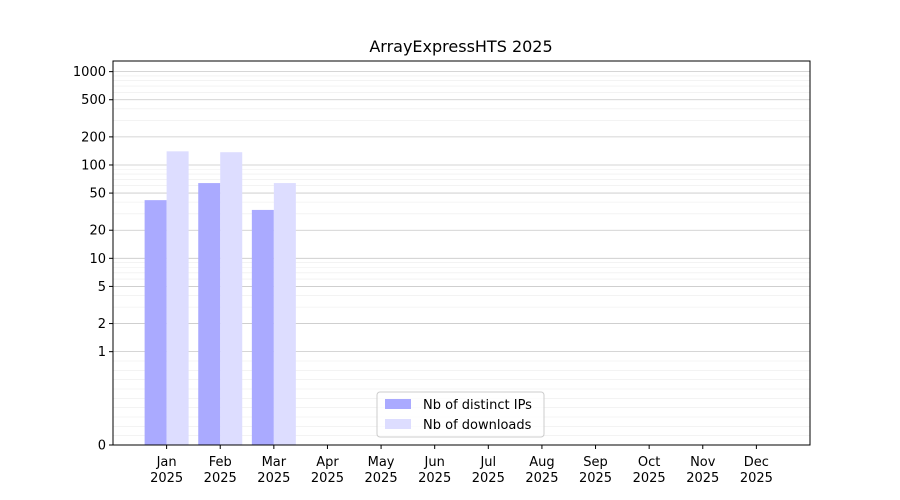 The width and height of the screenshot is (900, 500). I want to click on x-tick-label: May 2025, so click(381, 470).